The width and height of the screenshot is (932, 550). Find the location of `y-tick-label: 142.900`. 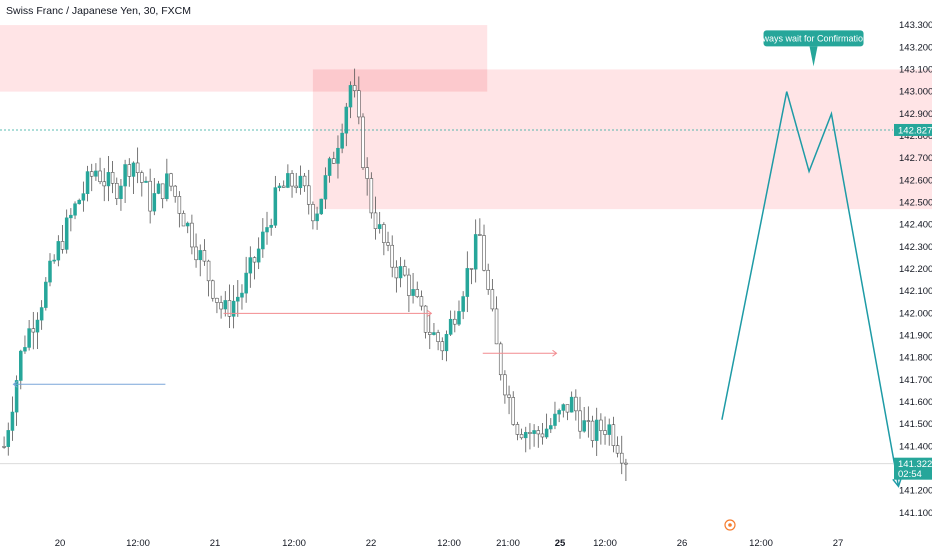

y-tick-label: 142.900 is located at coordinates (915, 114).